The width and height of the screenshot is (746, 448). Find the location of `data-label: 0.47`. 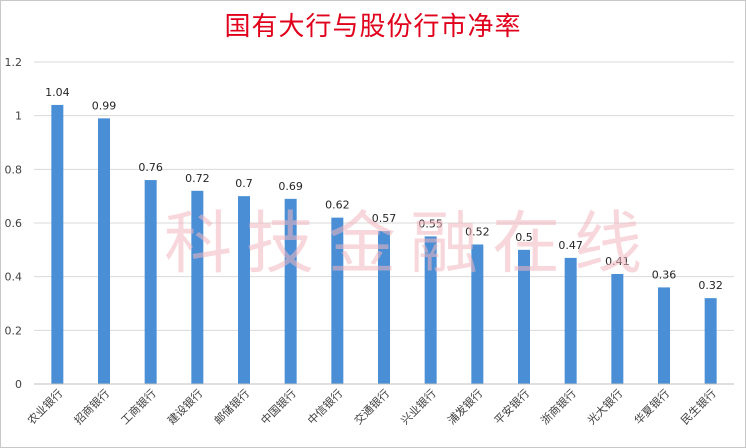

data-label: 0.47 is located at coordinates (570, 245).